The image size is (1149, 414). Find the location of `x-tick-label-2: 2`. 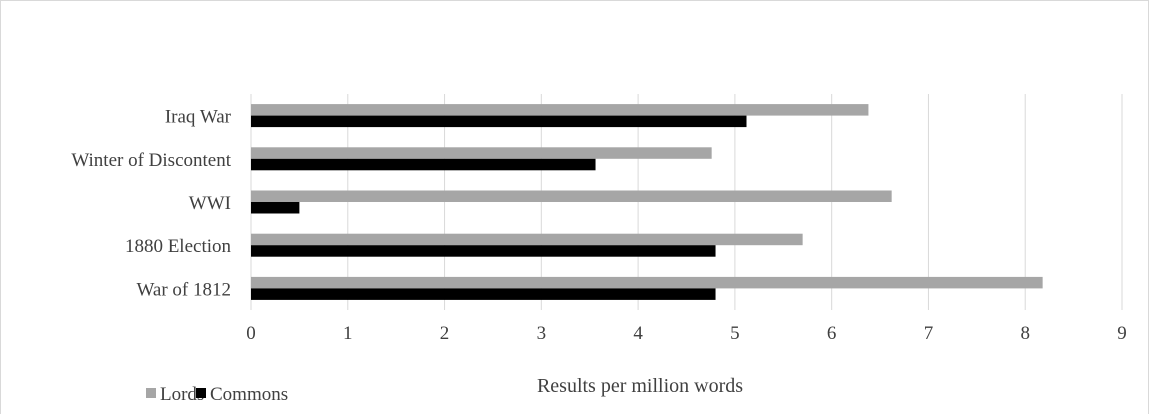

x-tick-label-2: 2 is located at coordinates (445, 333).